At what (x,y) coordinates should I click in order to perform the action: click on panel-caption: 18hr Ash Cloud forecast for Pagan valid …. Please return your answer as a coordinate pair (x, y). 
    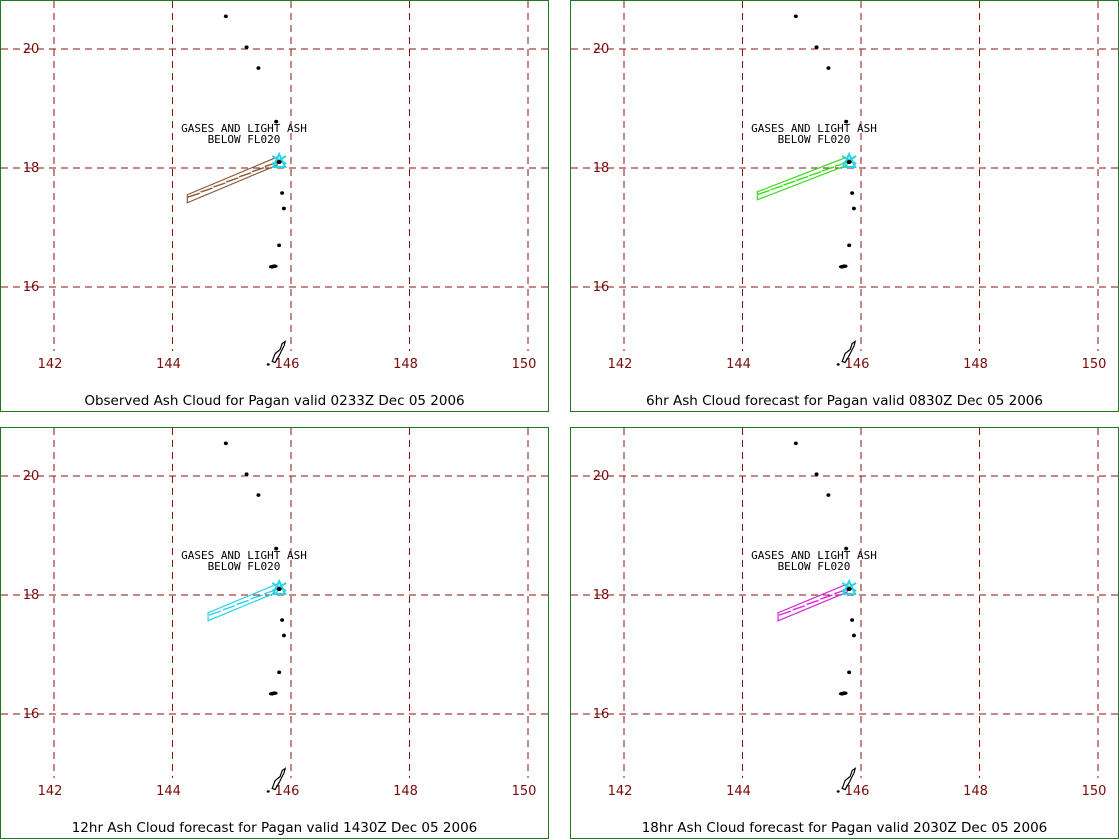
    Looking at the image, I should click on (844, 828).